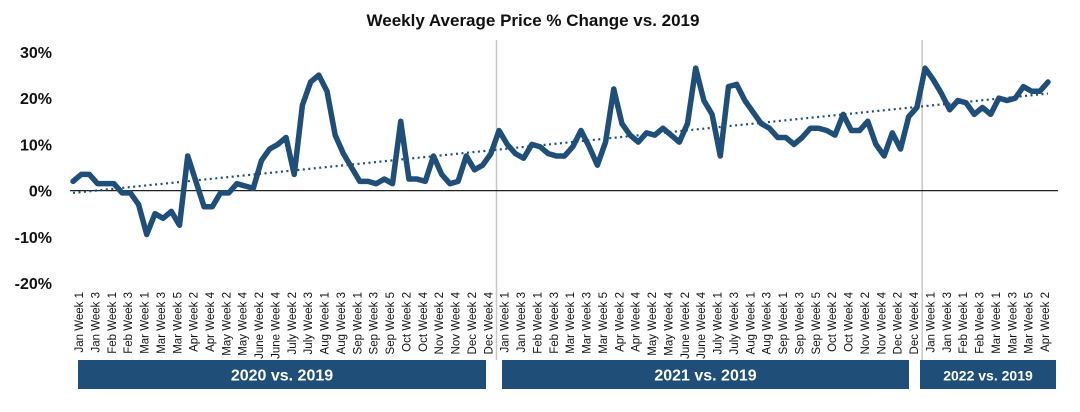 The image size is (1080, 412). I want to click on y-tick-label: 30%, so click(36, 53).